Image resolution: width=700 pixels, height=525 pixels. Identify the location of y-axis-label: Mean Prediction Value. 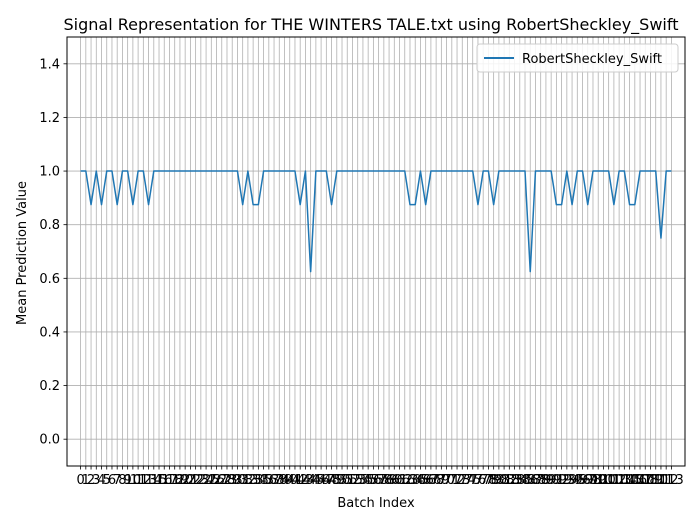
(22, 253).